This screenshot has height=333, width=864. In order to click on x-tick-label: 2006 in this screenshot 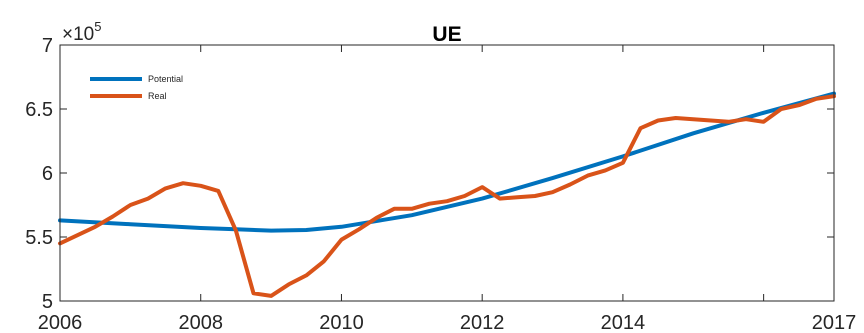, I will do `click(60, 322)`.